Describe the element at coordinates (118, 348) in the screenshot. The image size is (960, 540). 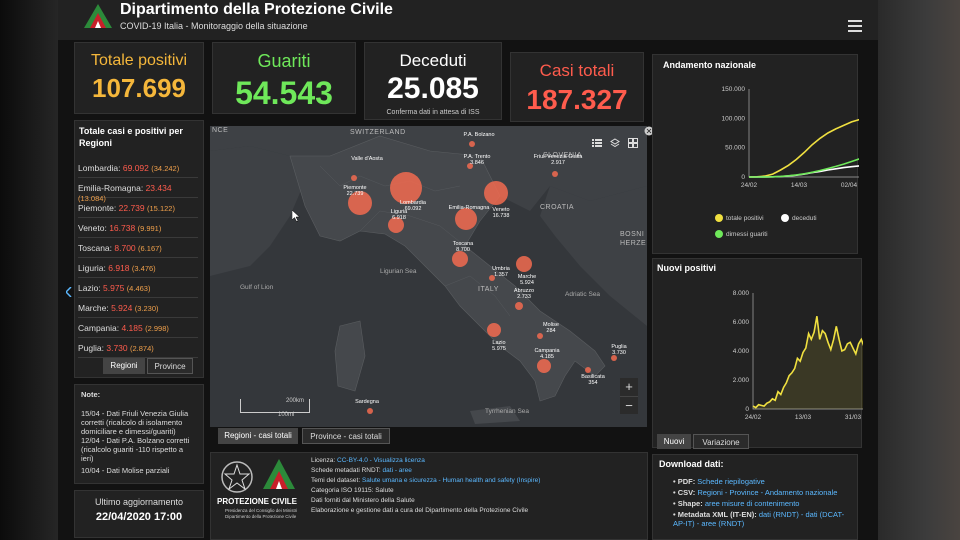
I see `region-total: 3.730` at that location.